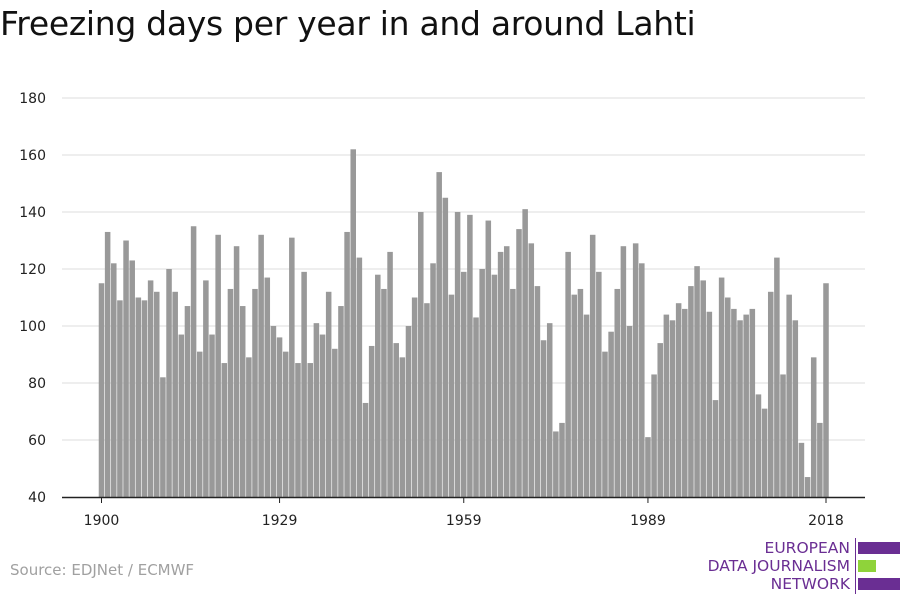  I want to click on y-tick-label: 80, so click(37, 384).